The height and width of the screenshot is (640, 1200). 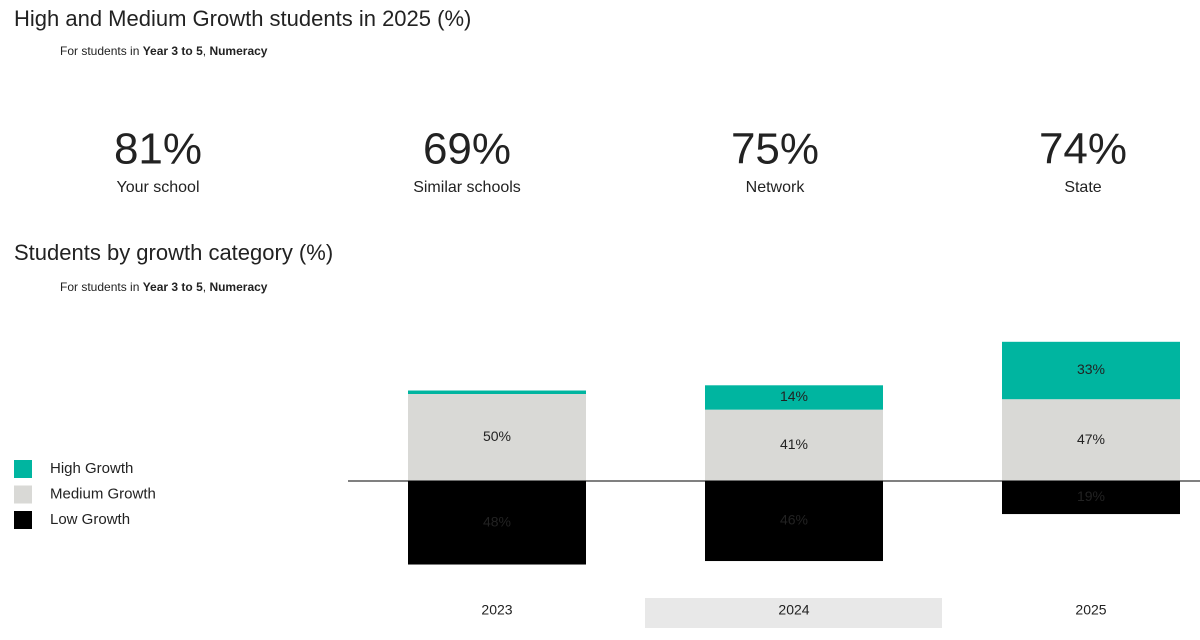 What do you see at coordinates (1090, 610) in the screenshot?
I see `x-tick-label: 2025` at bounding box center [1090, 610].